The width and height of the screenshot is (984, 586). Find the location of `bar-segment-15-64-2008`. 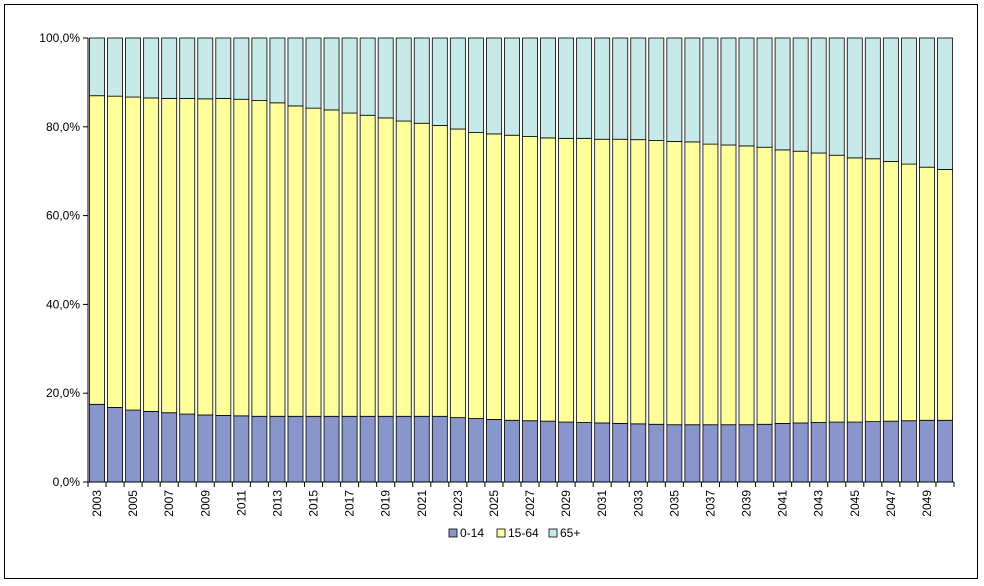

bar-segment-15-64-2008 is located at coordinates (187, 256).